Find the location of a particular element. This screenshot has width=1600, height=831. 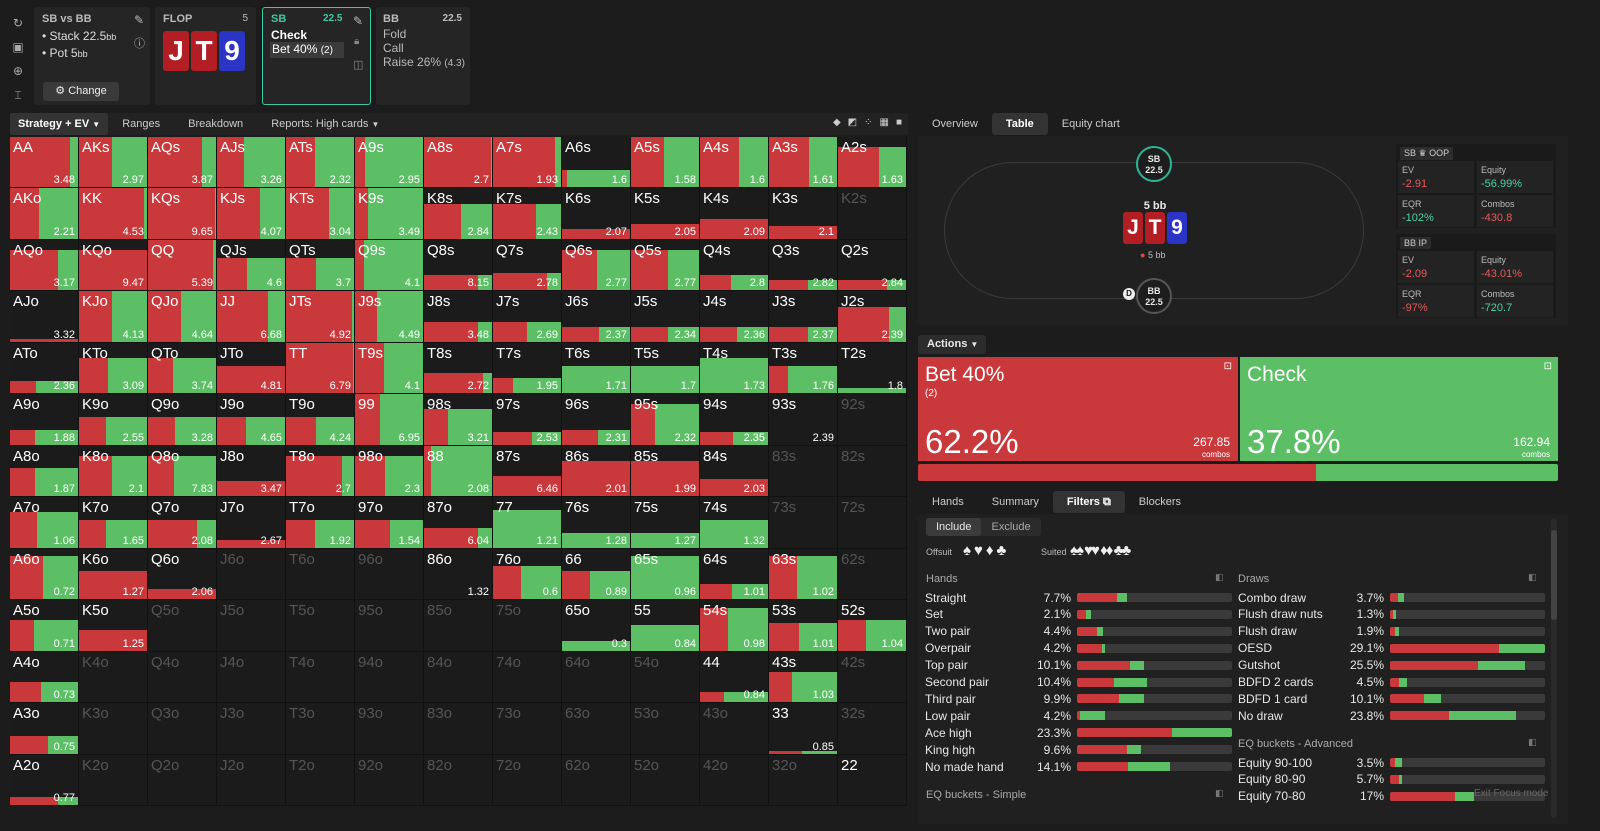

hand-cell: J3o is located at coordinates (251, 729).